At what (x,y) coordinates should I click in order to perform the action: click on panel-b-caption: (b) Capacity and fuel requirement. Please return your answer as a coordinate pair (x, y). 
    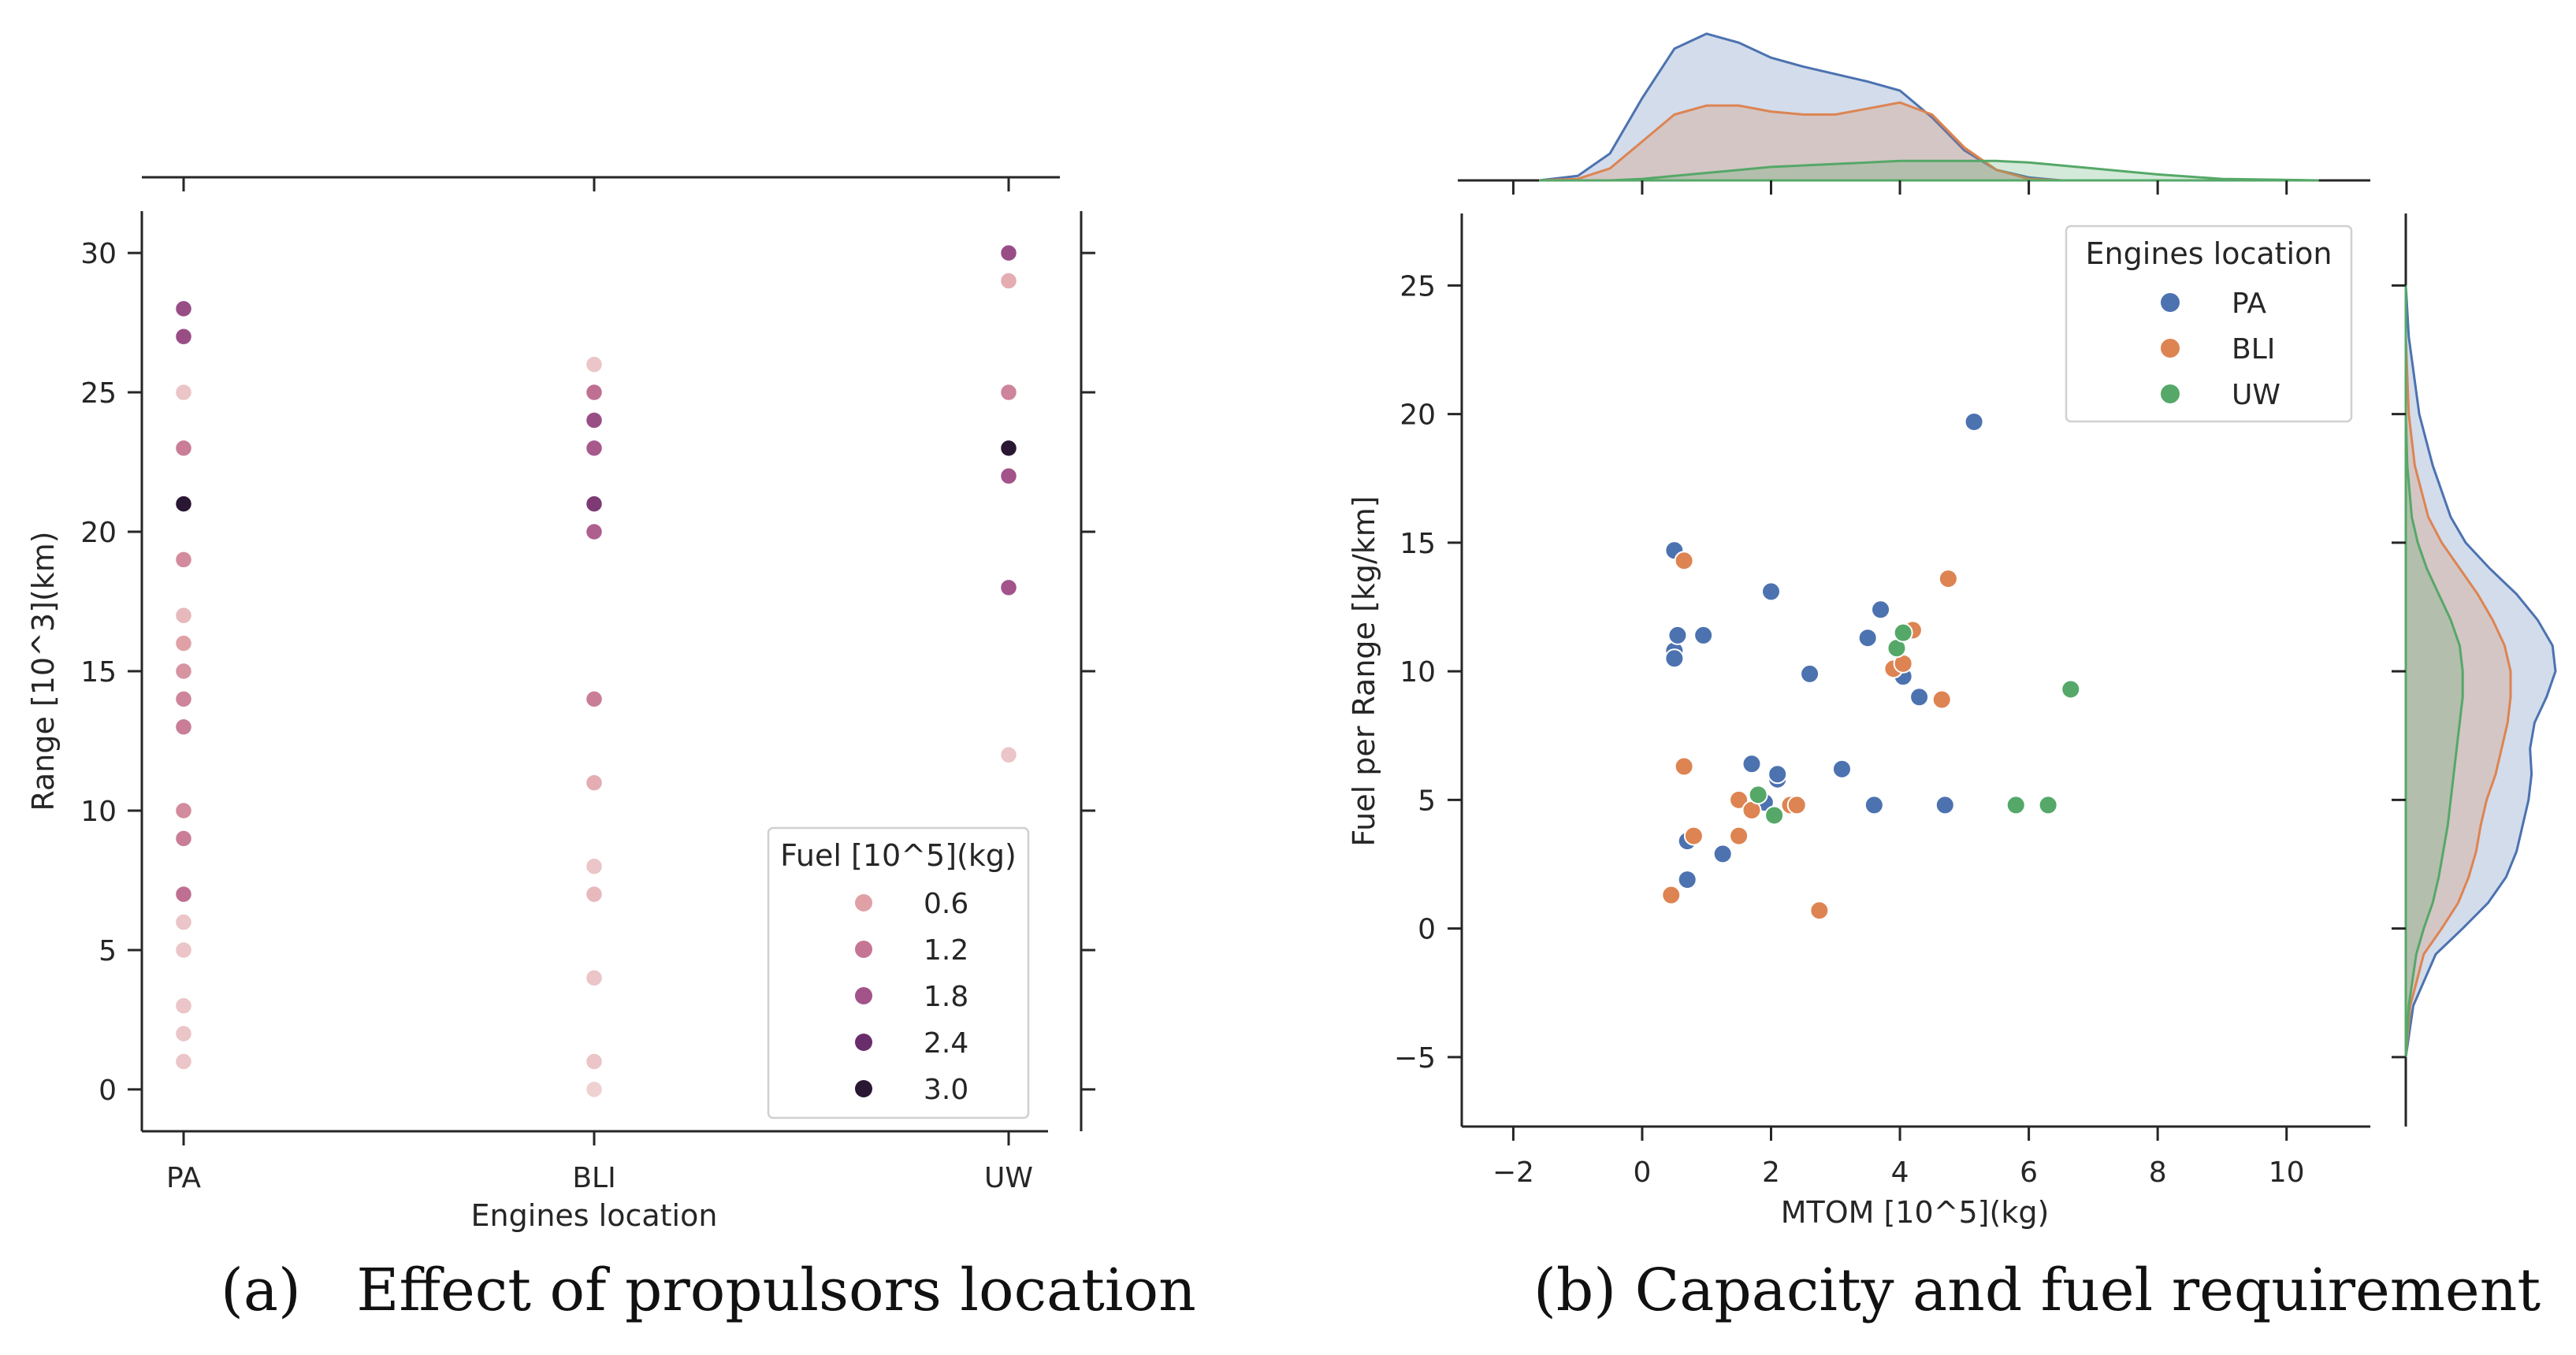
    Looking at the image, I should click on (2037, 1290).